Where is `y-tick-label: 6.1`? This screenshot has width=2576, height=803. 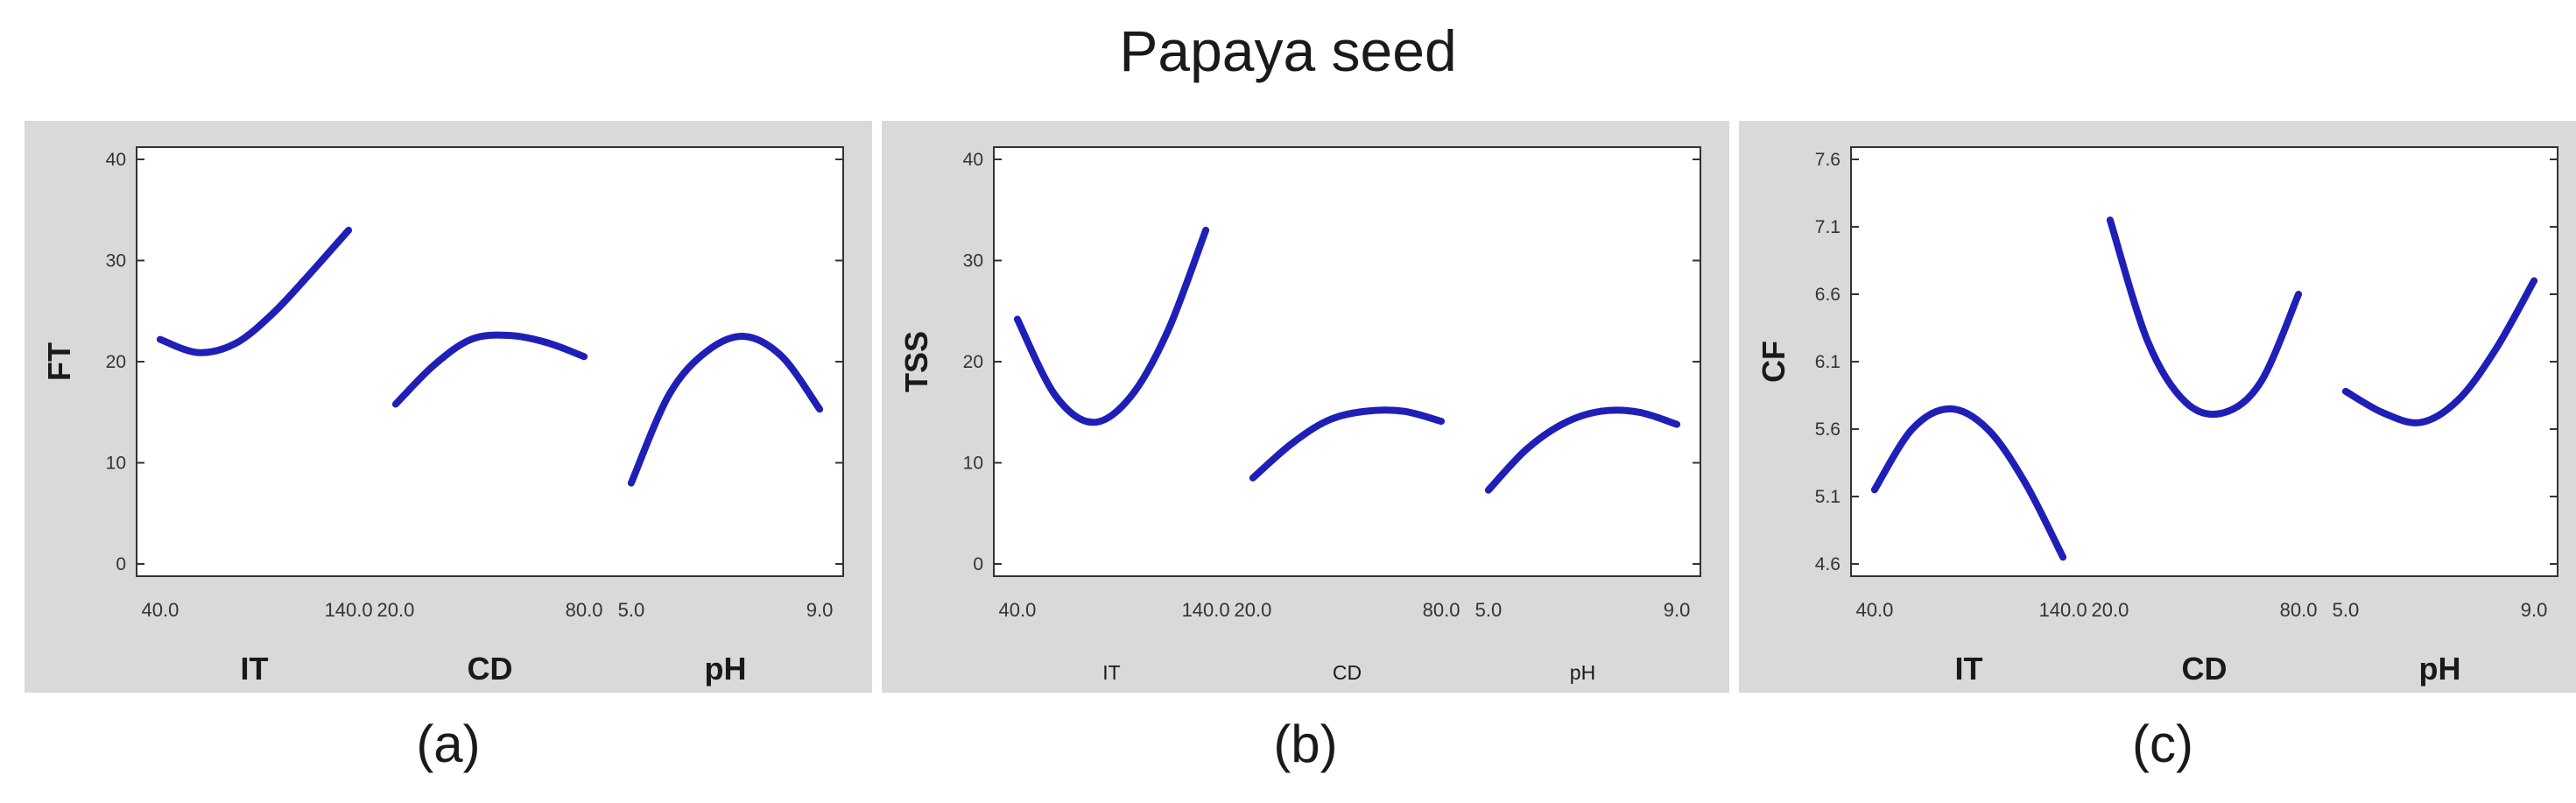 y-tick-label: 6.1 is located at coordinates (1828, 362).